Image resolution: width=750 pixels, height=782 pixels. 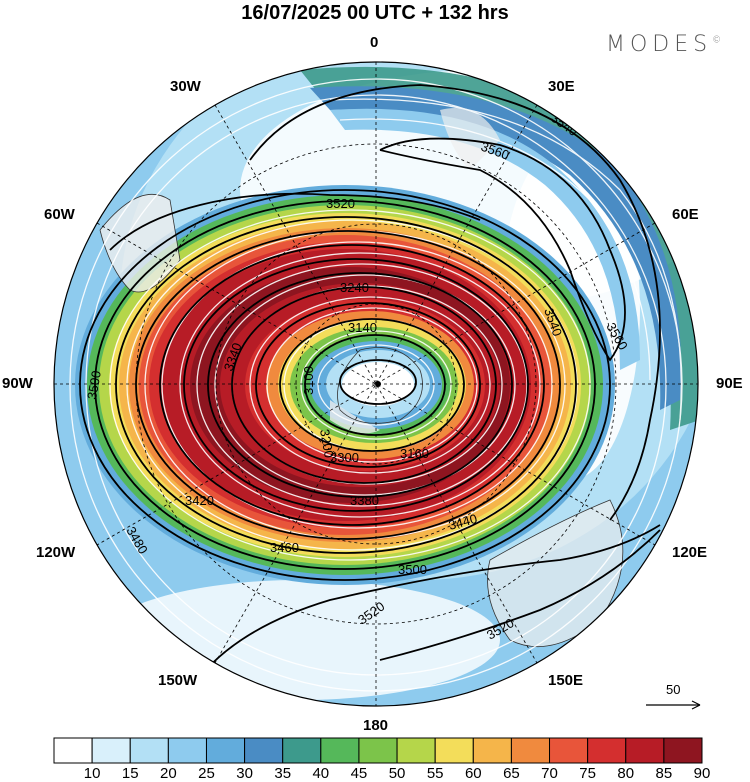 What do you see at coordinates (364, 500) in the screenshot?
I see `contour-label: 3380` at bounding box center [364, 500].